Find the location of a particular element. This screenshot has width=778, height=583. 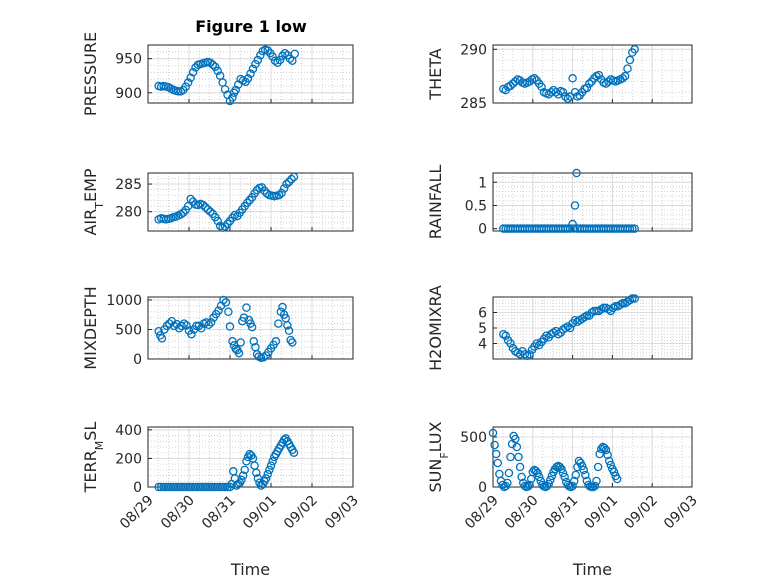

y-axis-label: THETA is located at coordinates (435, 74).